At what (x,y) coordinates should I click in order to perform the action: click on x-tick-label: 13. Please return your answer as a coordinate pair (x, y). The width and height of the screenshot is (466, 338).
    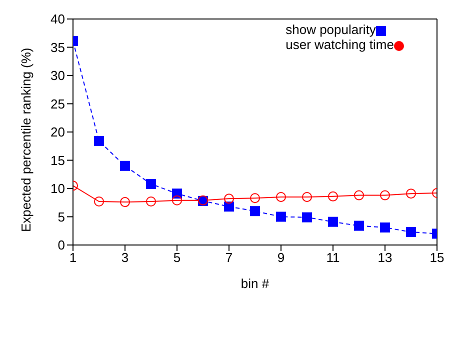
    Looking at the image, I should click on (385, 258).